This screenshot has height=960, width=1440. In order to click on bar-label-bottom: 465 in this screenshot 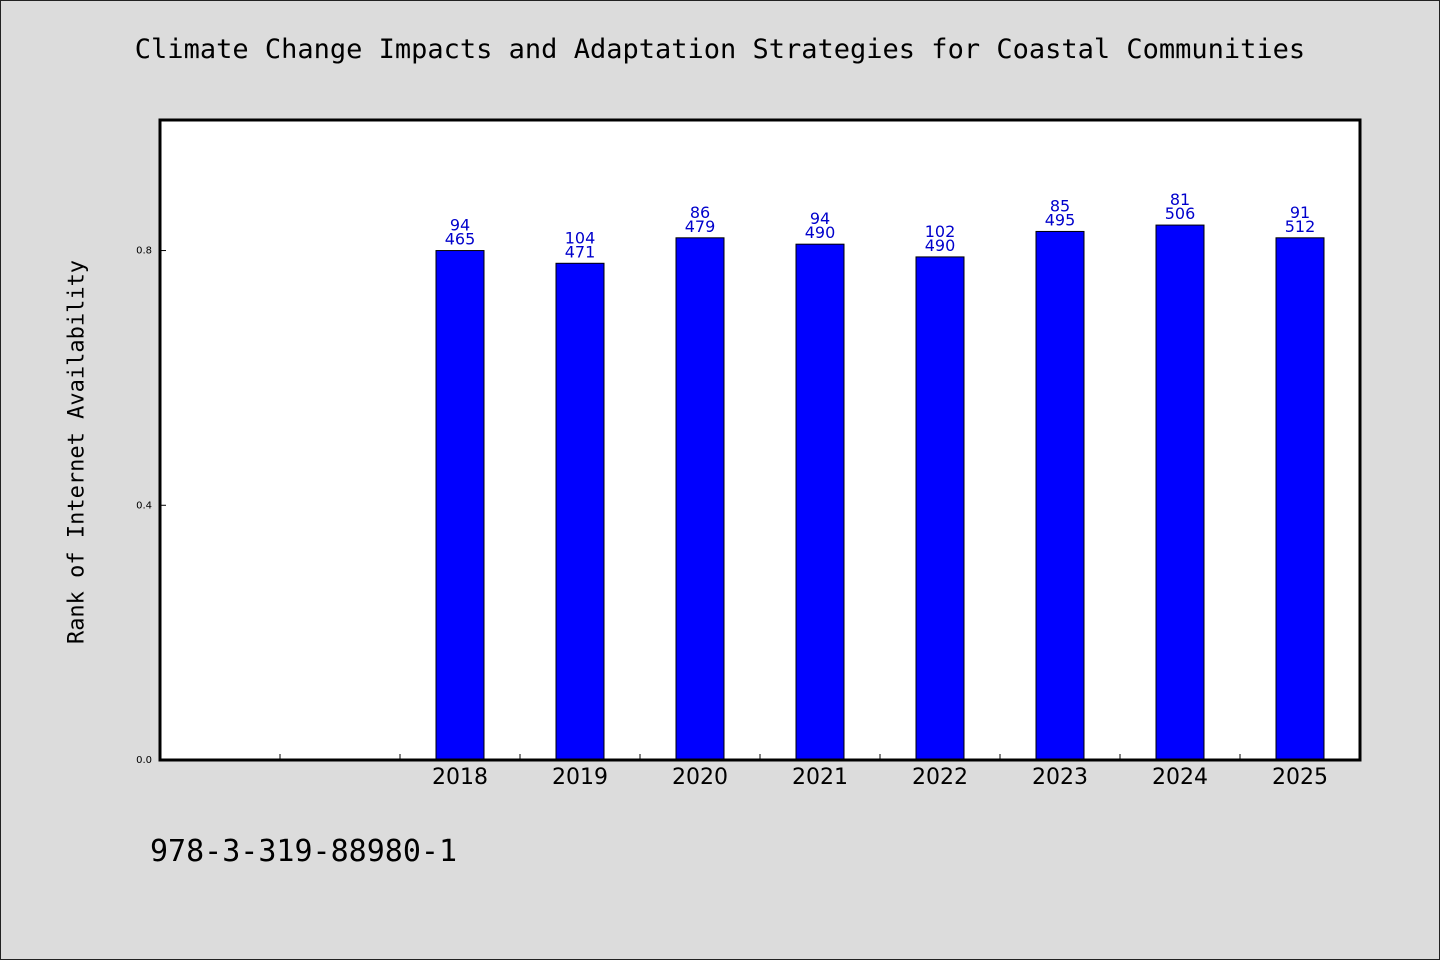, I will do `click(460, 239)`.